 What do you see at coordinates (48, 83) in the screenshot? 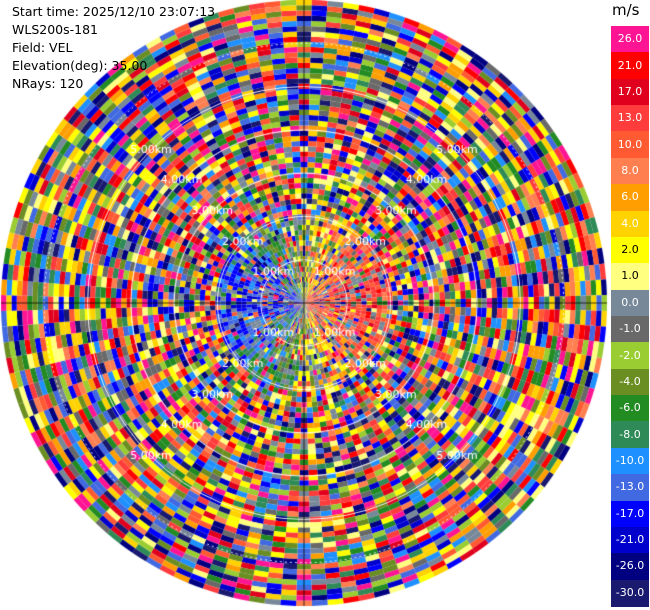
I see `nrays-label: NRays: 120` at bounding box center [48, 83].